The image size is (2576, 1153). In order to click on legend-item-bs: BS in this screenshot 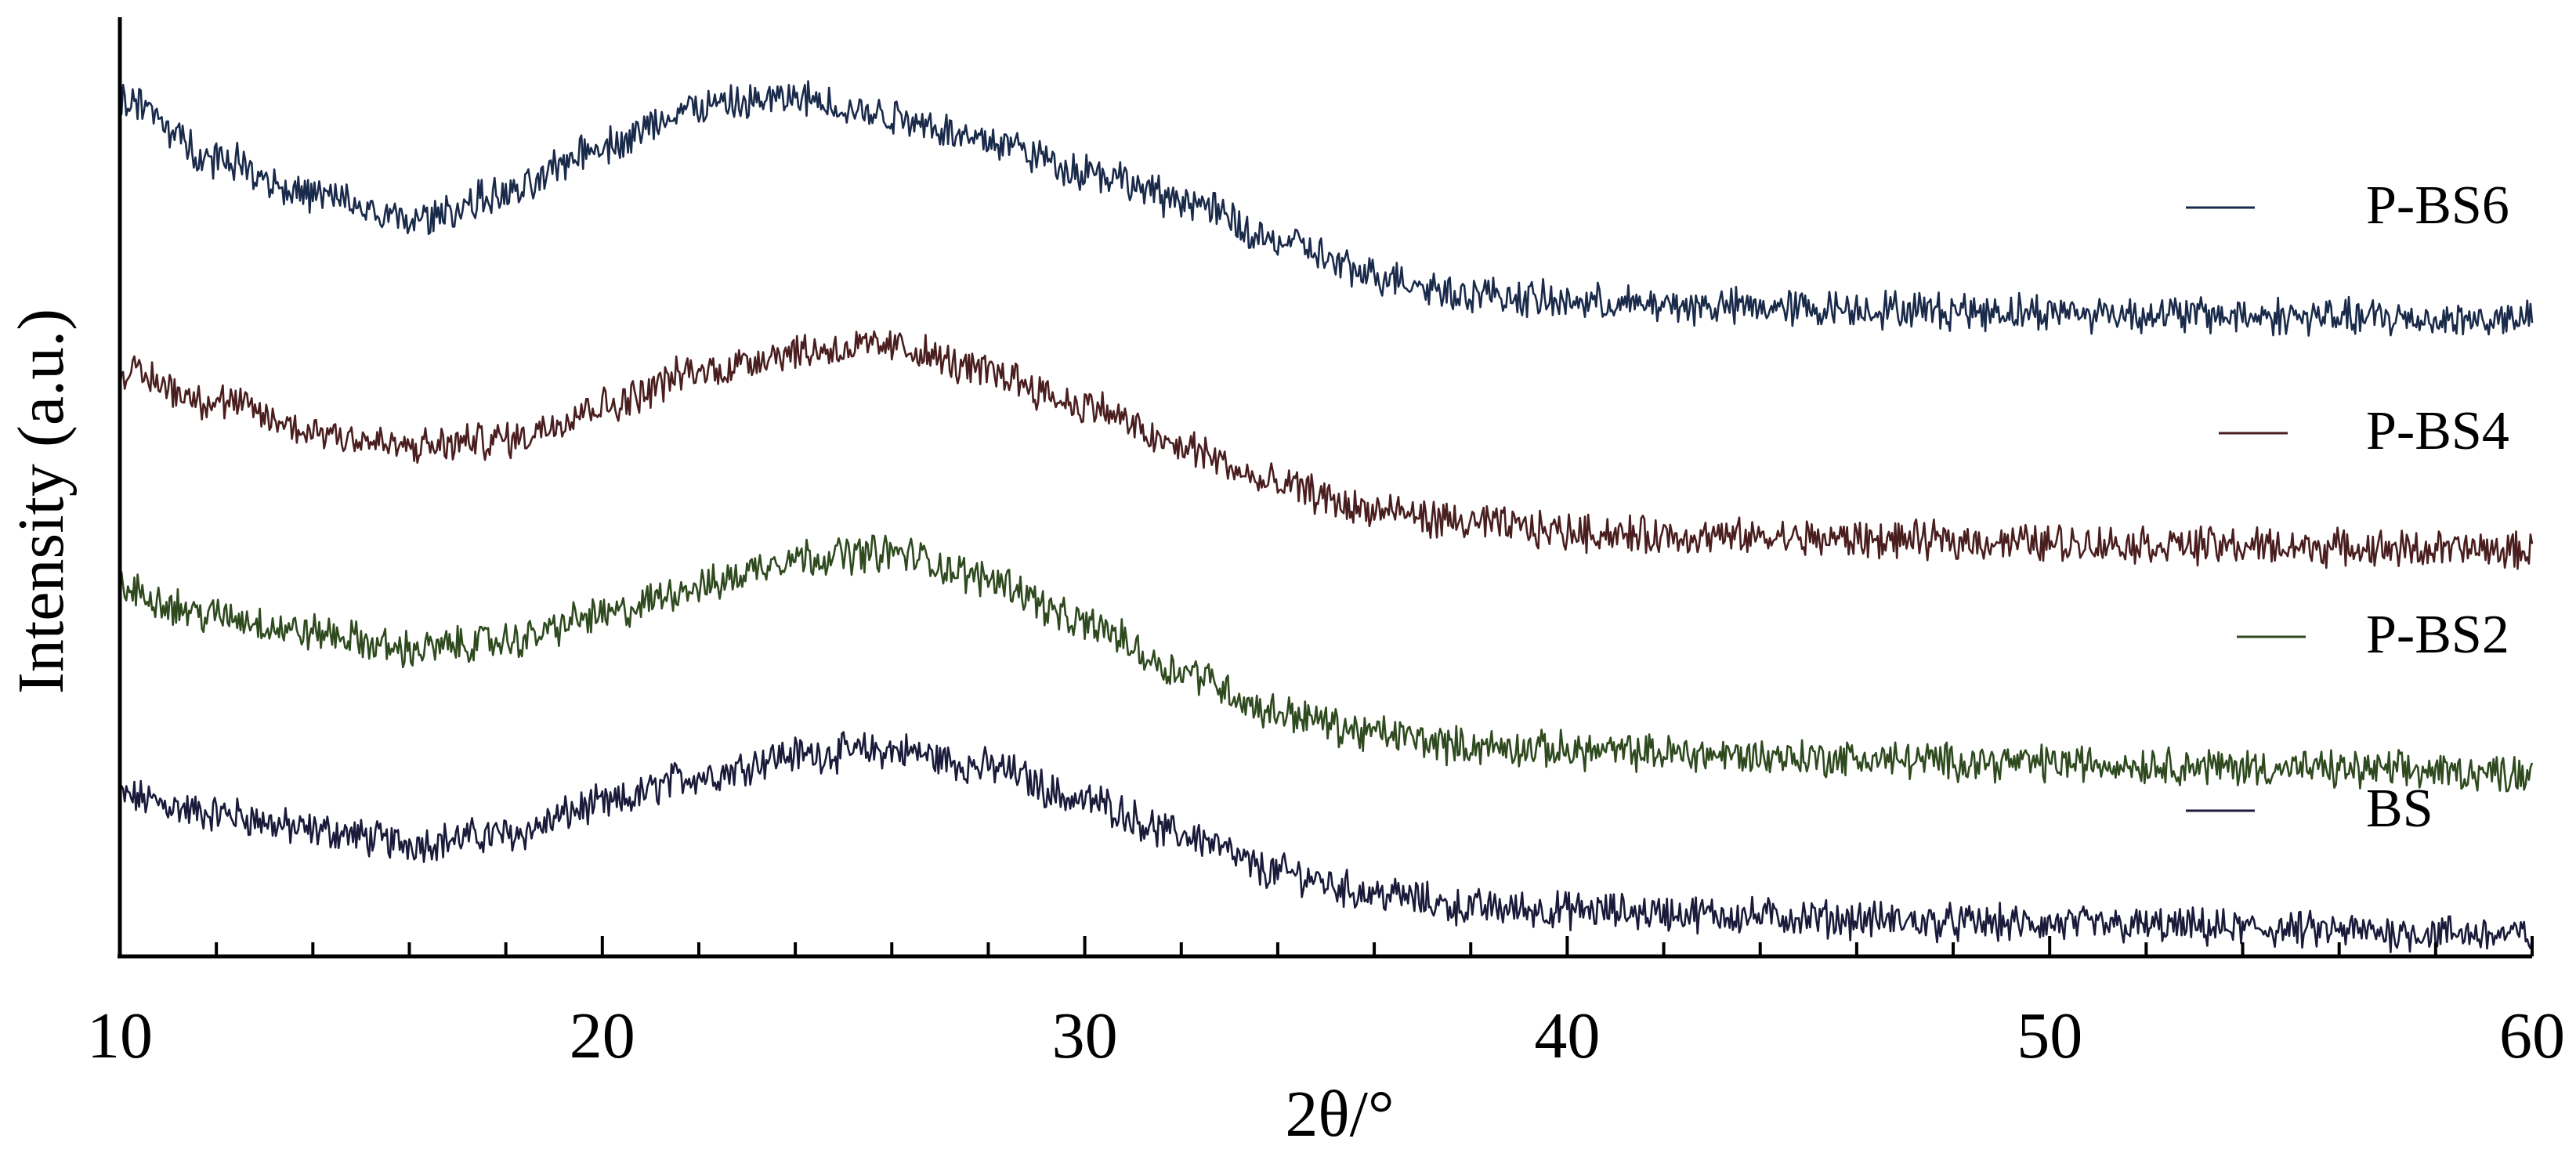, I will do `click(2309, 809)`.